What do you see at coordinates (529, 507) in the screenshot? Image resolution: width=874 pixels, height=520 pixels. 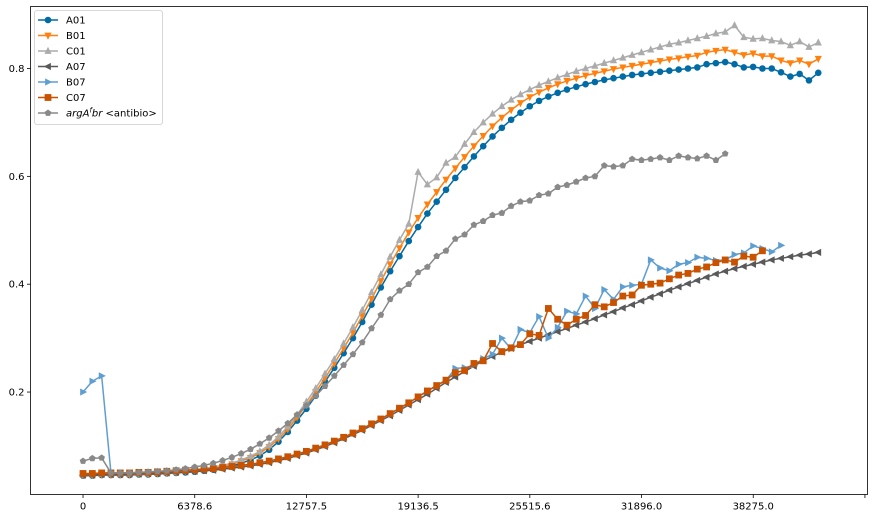 I see `x-tick-label: 25515.6` at bounding box center [529, 507].